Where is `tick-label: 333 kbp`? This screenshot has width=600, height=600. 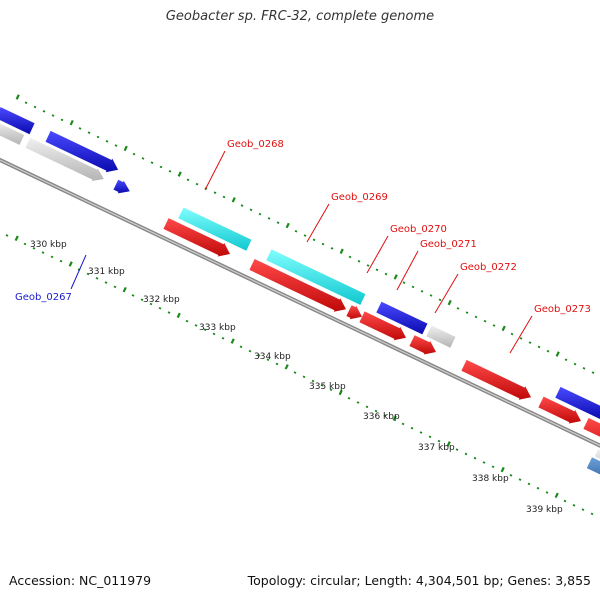 tick-label: 333 kbp is located at coordinates (217, 328).